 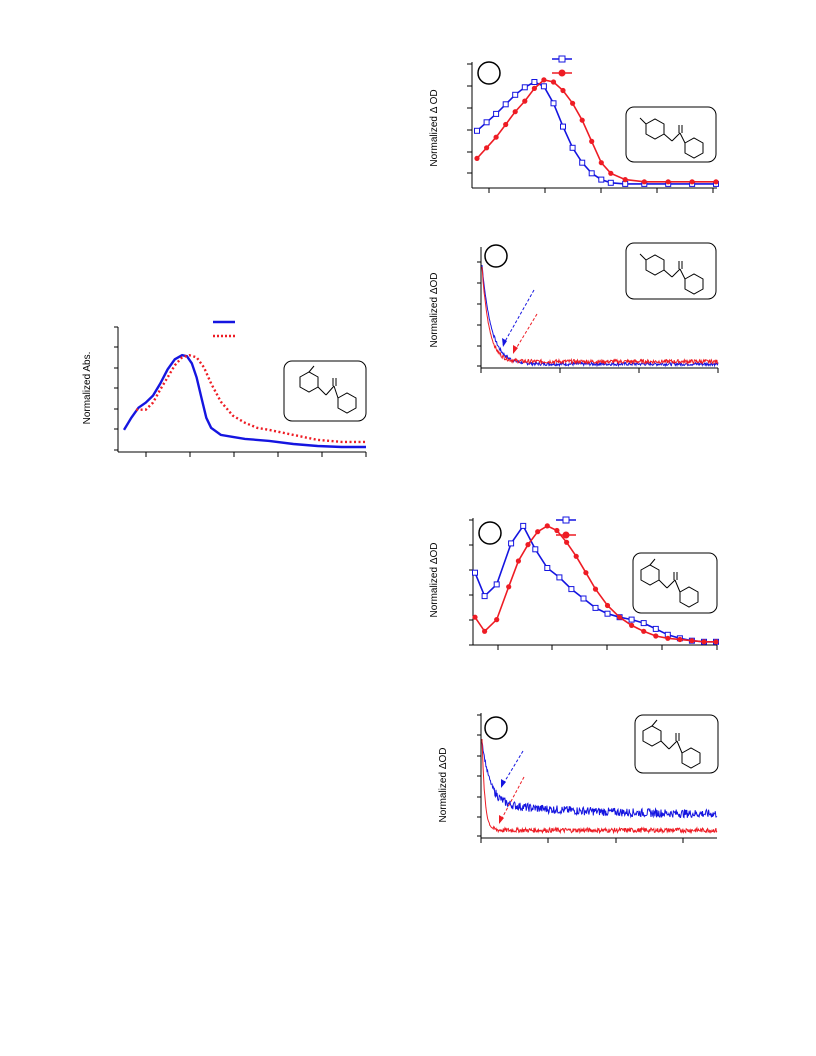 I want to click on panel-c-plot-area, so click(x=595, y=583).